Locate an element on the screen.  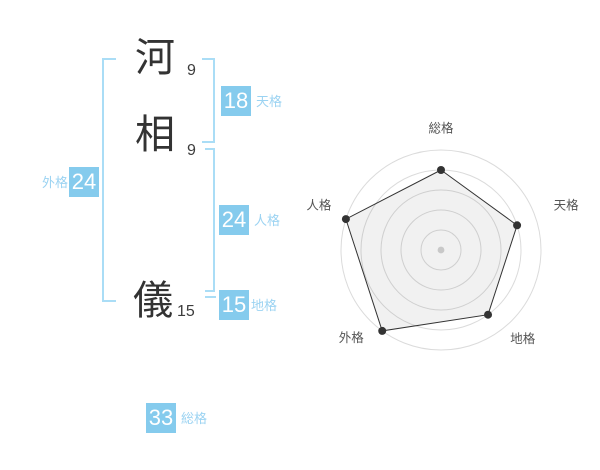
radar-value-polygon is located at coordinates (431, 250).